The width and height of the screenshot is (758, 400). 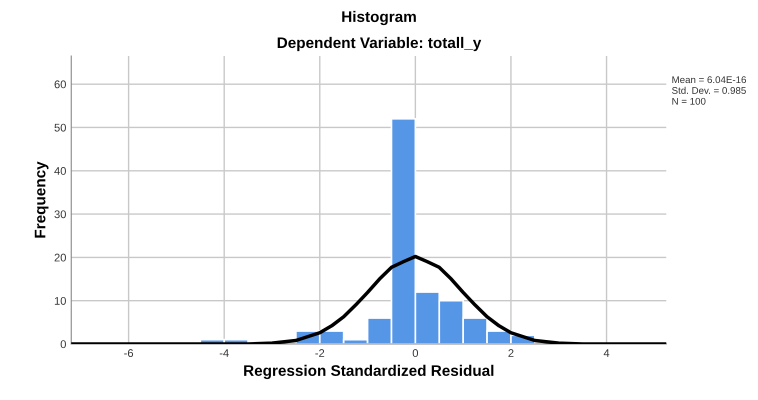 I want to click on x-tick-label: -6, so click(x=129, y=353).